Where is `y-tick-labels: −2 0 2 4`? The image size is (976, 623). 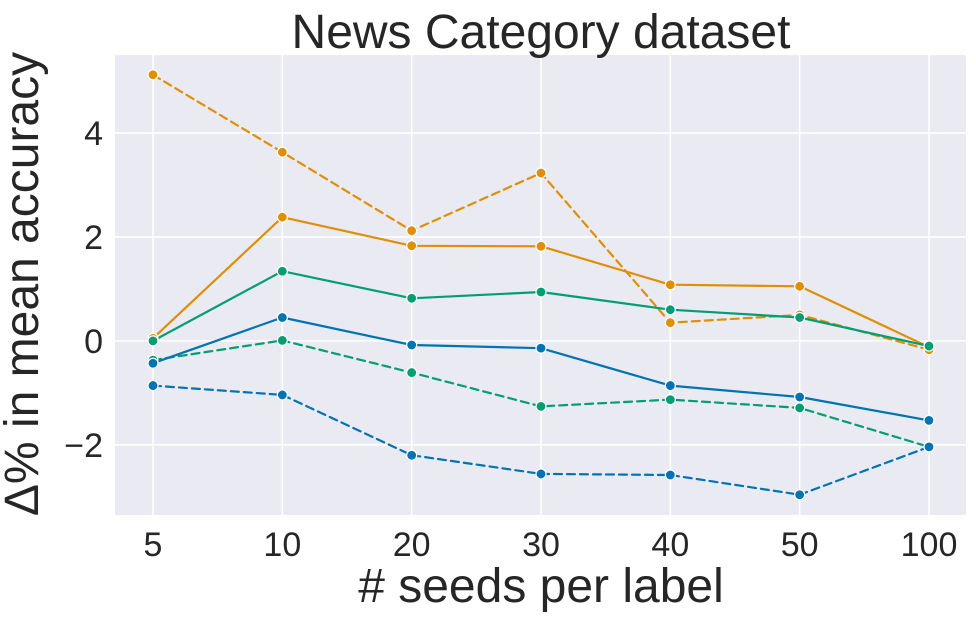
y-tick-labels: −2 0 2 4 is located at coordinates (83, 290).